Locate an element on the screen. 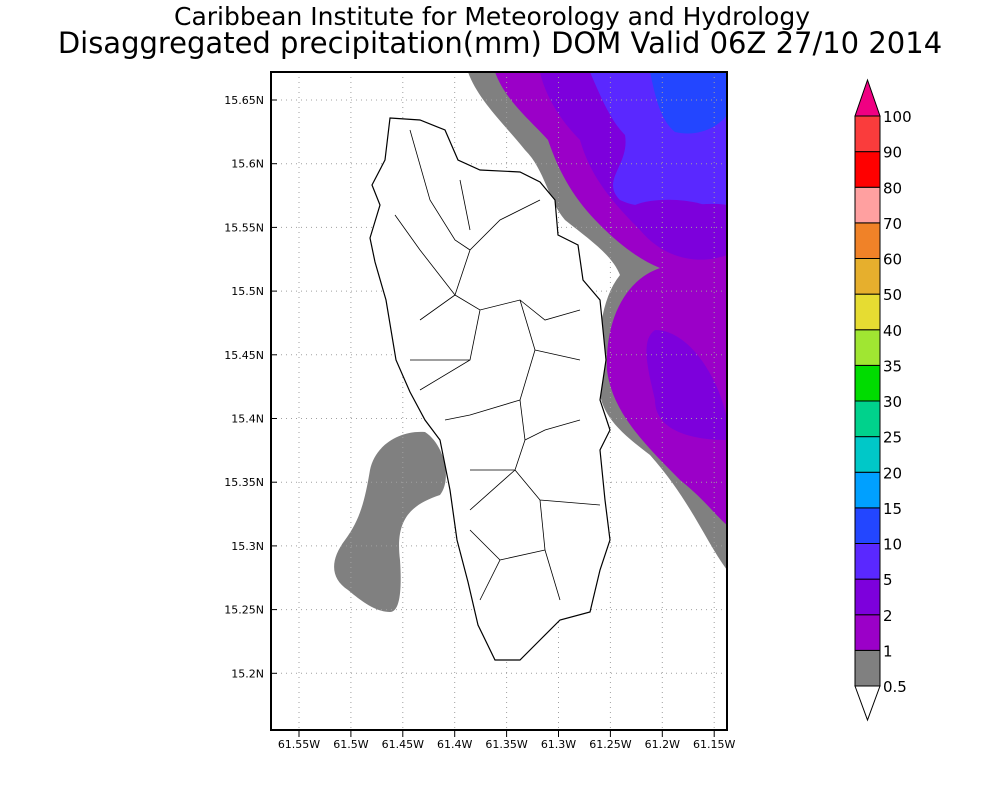 The height and width of the screenshot is (800, 1000). lat-tick-label: 15.2N is located at coordinates (247, 673).